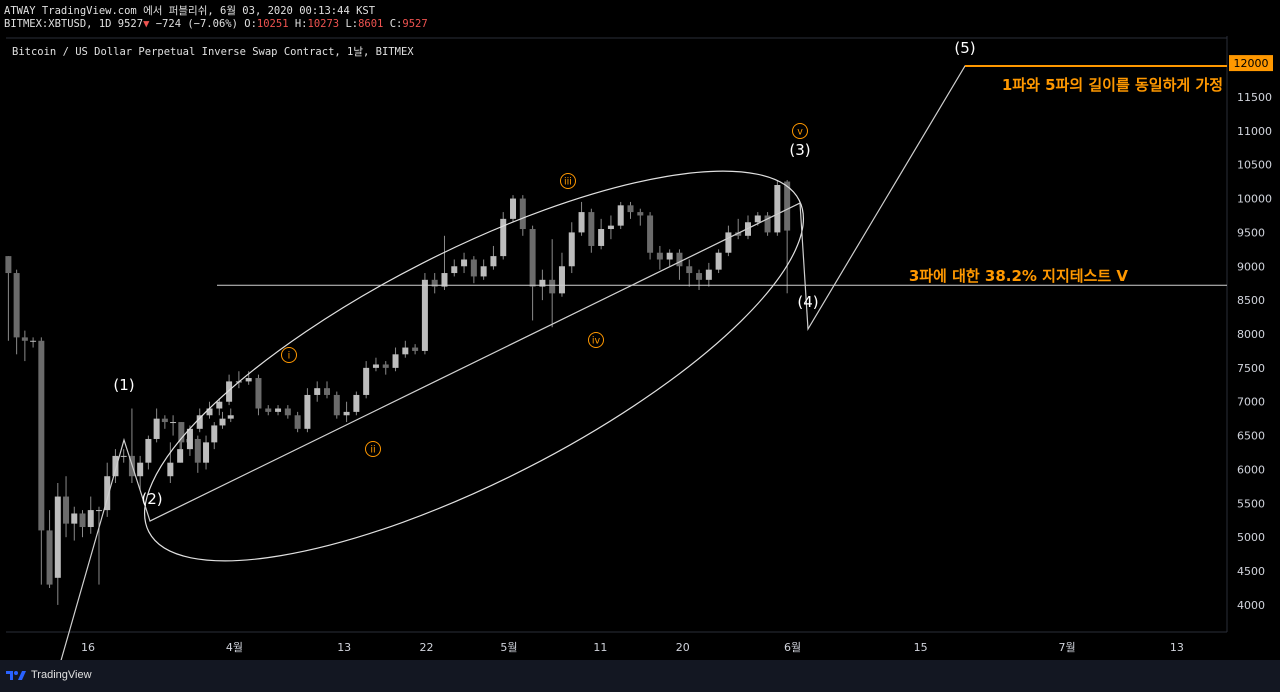 Image resolution: width=1280 pixels, height=692 pixels. What do you see at coordinates (600, 647) in the screenshot?
I see `x-tick-label: 11` at bounding box center [600, 647].